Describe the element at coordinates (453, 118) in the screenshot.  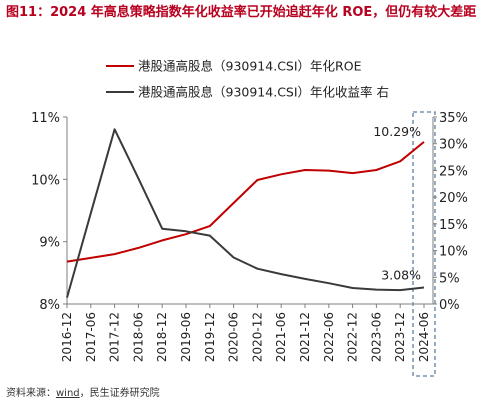
I see `y-right-tick-label: 35%` at that location.